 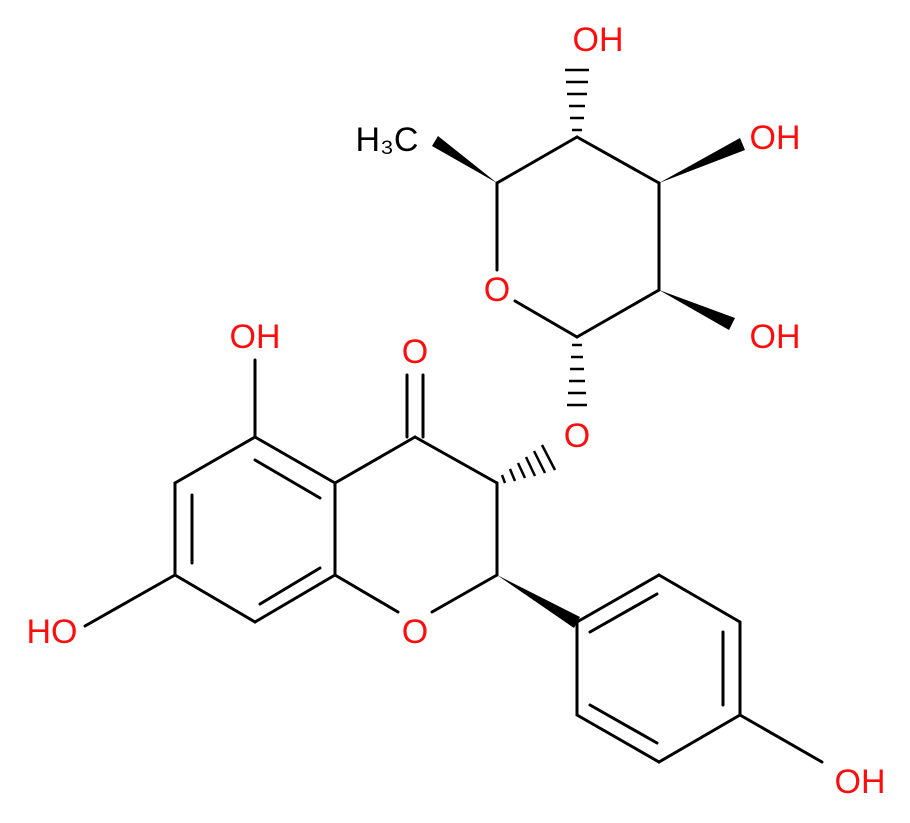 What do you see at coordinates (387, 140) in the screenshot?
I see `atom-label: H₃C` at bounding box center [387, 140].